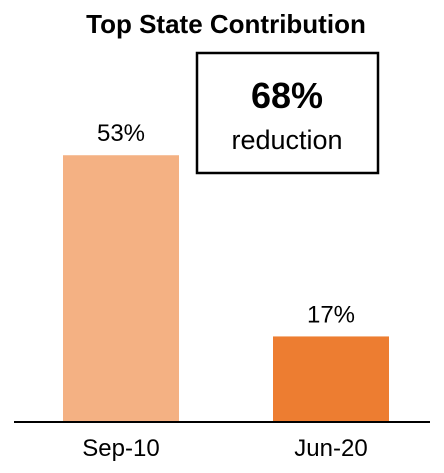  What do you see at coordinates (331, 314) in the screenshot?
I see `data-label-jun-20: 17%` at bounding box center [331, 314].